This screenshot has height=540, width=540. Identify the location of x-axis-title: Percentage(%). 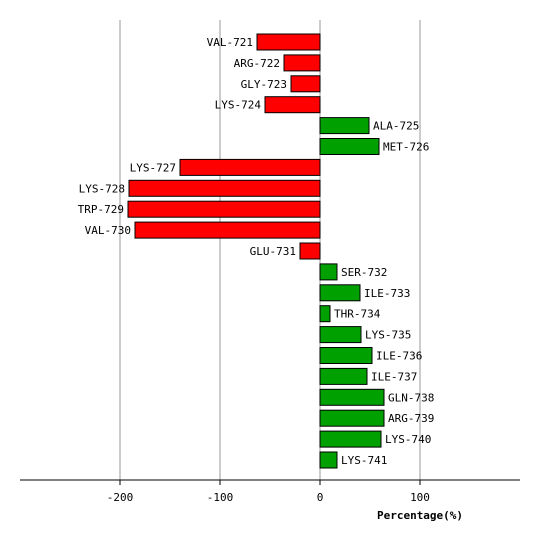
(420, 515).